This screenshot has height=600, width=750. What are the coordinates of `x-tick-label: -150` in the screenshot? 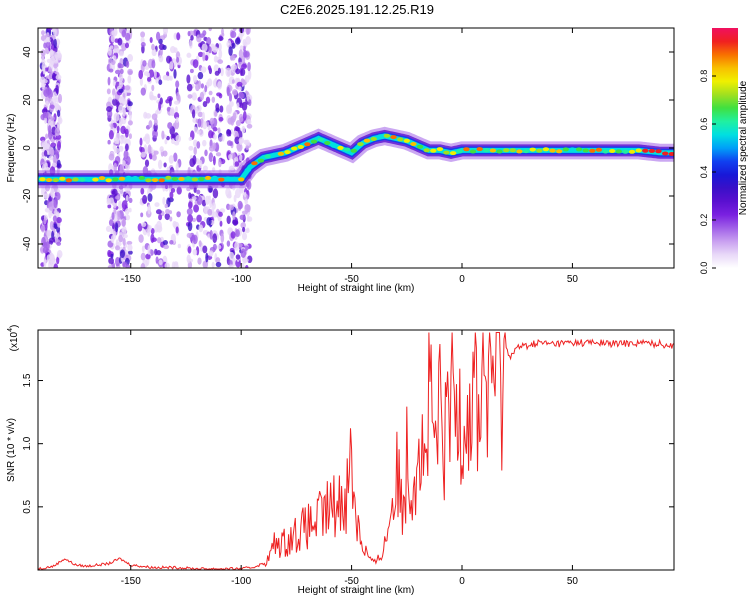 It's located at (131, 581).